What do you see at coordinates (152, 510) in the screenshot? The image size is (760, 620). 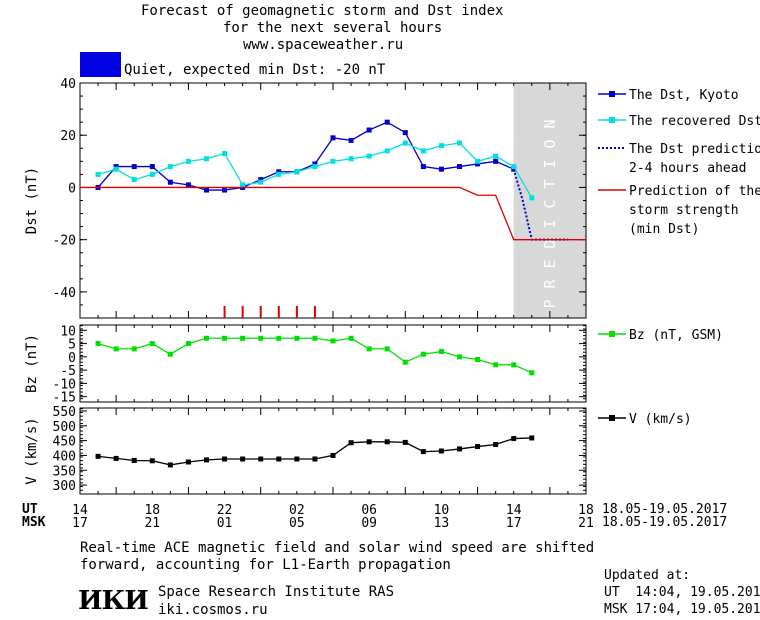 I see `ut-tick-label: 18` at bounding box center [152, 510].